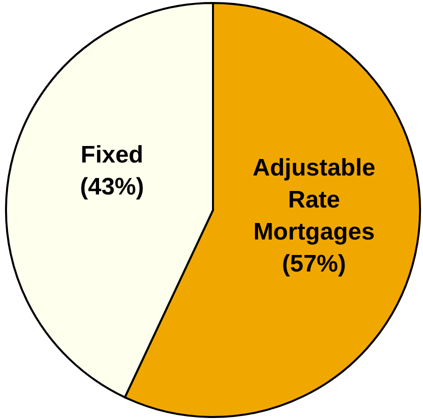  What do you see at coordinates (314, 200) in the screenshot?
I see `slice-label: Adjustable Rate Mortgages` at bounding box center [314, 200].